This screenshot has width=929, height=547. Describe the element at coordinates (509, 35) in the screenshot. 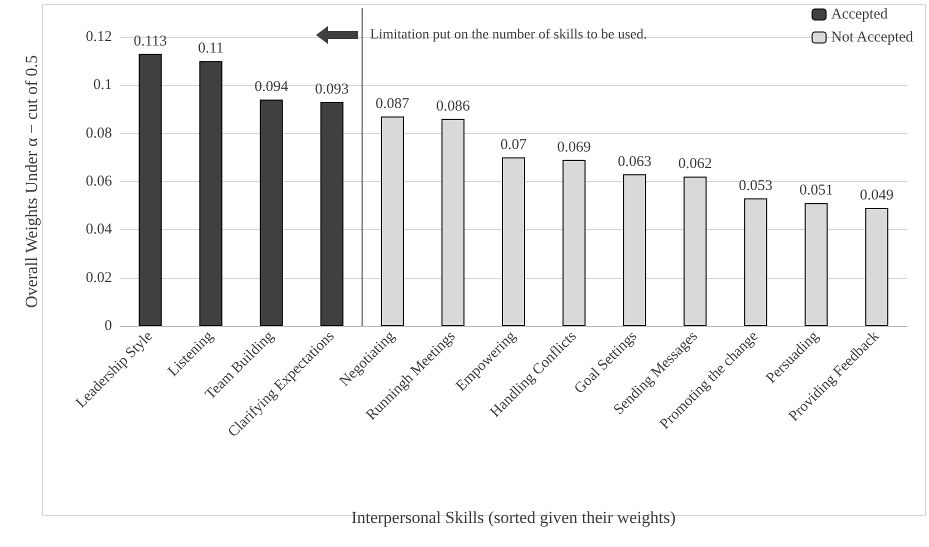

I see `ref-line-label: Limitation put on the number of skills to be used.` at that location.